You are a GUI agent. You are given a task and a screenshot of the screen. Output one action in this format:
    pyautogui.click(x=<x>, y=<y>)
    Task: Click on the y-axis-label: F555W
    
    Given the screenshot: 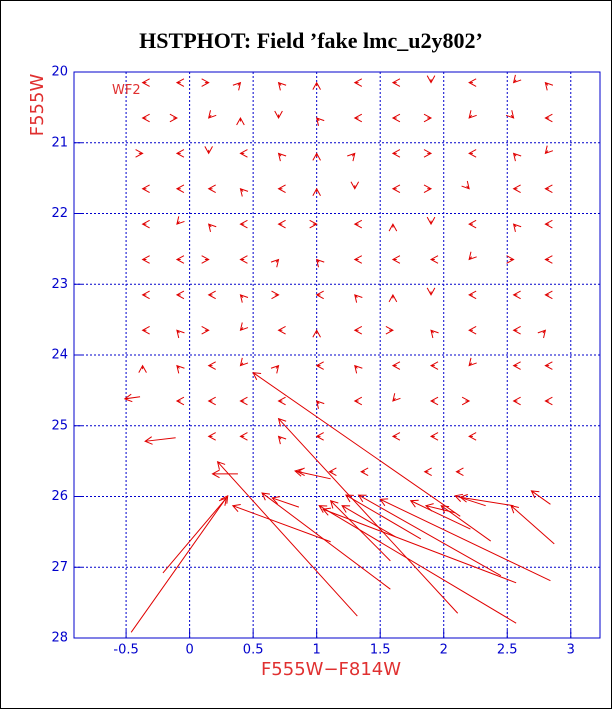 What is the action you would take?
    pyautogui.click(x=37, y=105)
    